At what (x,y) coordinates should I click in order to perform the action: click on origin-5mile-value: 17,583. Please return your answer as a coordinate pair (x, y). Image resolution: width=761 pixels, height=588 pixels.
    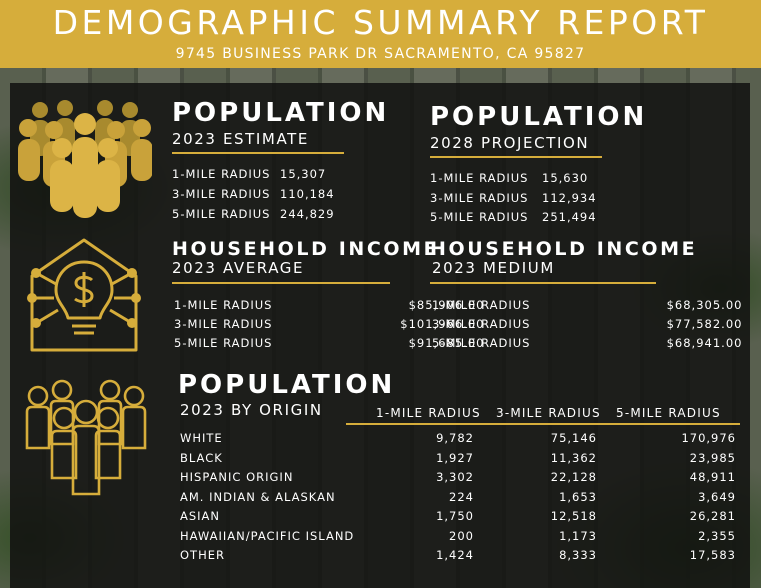
    Looking at the image, I should click on (712, 555).